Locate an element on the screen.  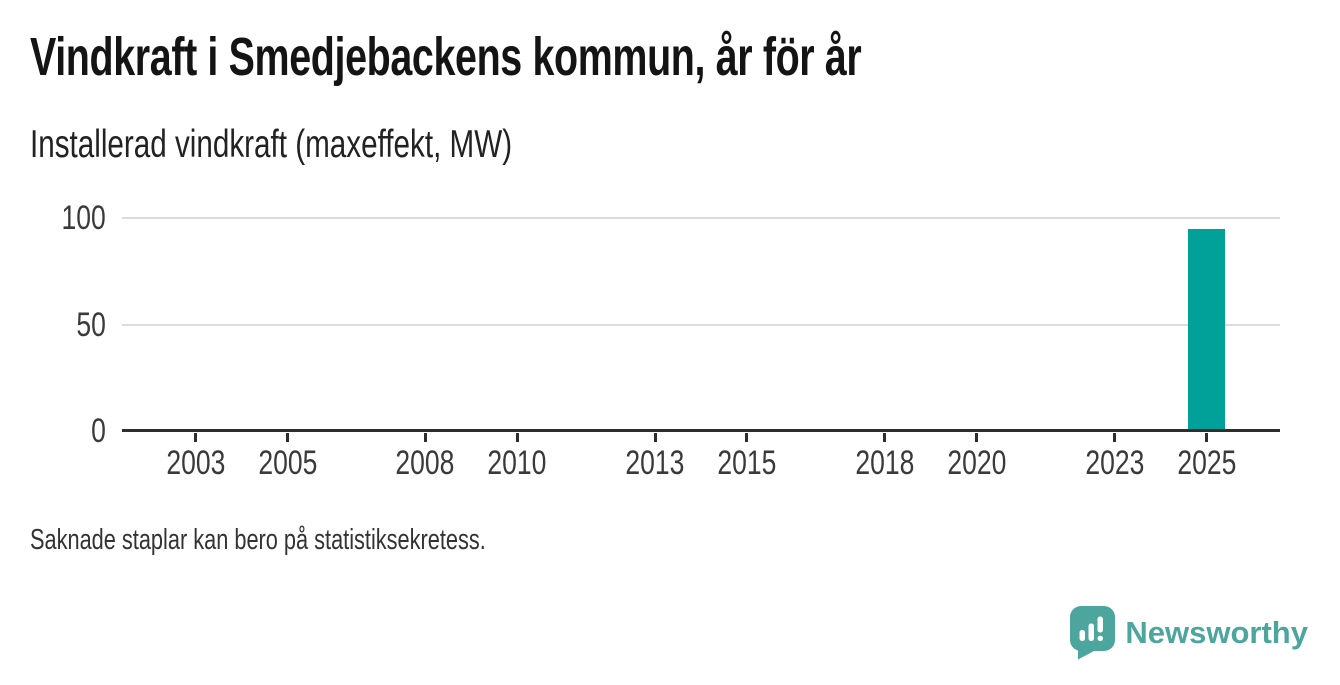
x-axis-tick-label: 2025 is located at coordinates (1206, 463).